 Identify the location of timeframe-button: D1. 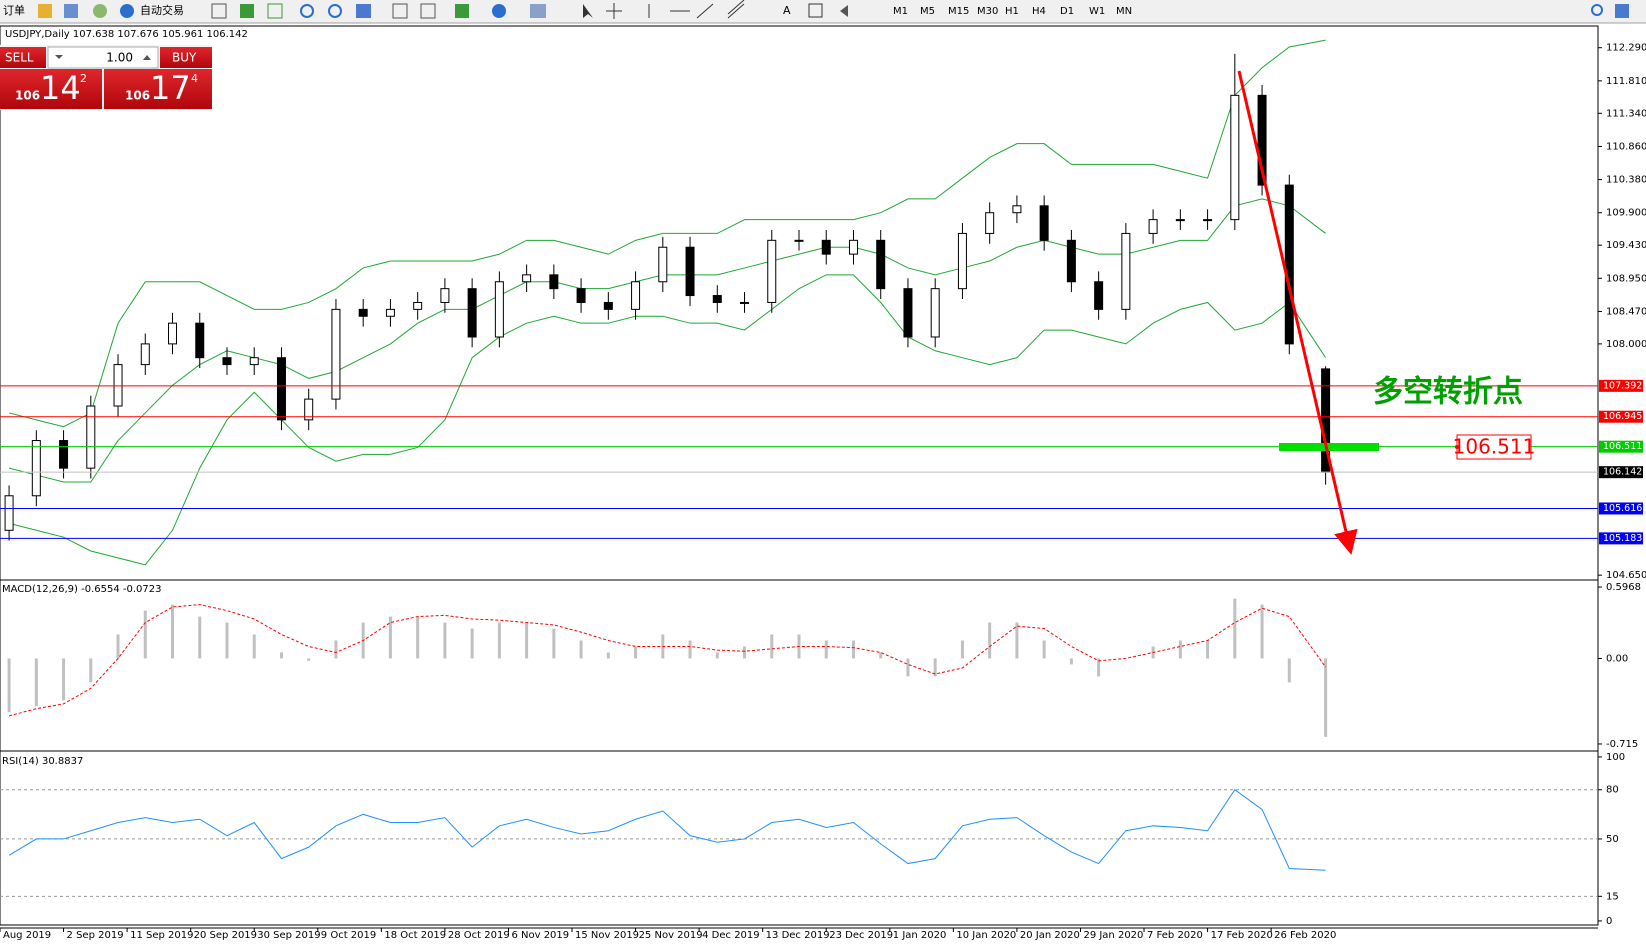
(1067, 11).